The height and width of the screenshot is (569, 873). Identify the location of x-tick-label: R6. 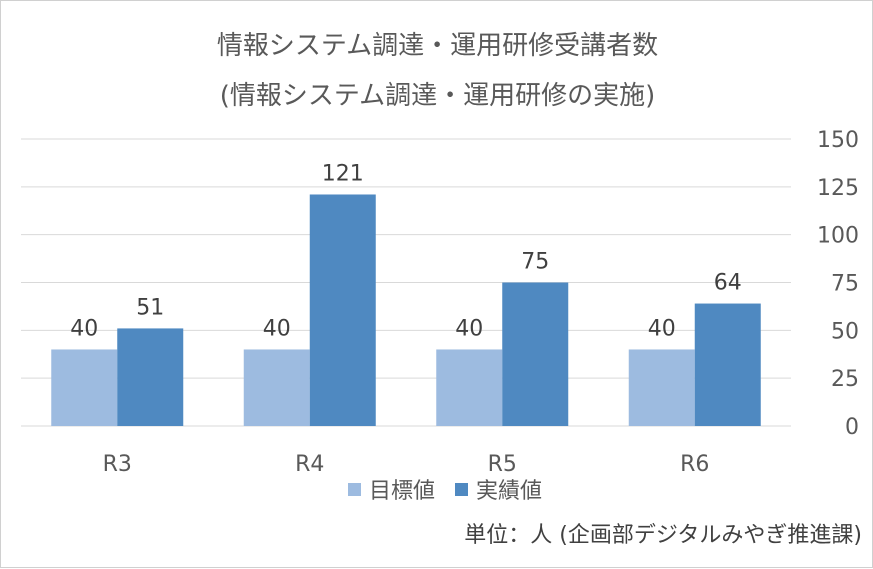
(694, 464).